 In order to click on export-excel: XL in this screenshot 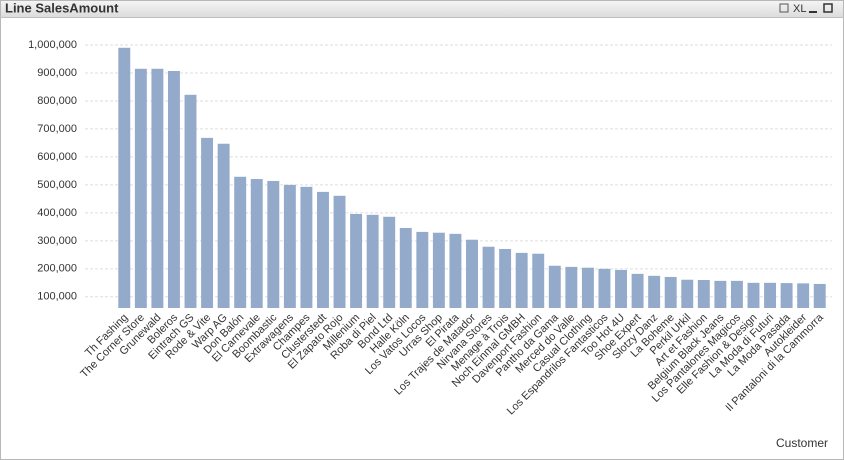, I will do `click(799, 9)`.